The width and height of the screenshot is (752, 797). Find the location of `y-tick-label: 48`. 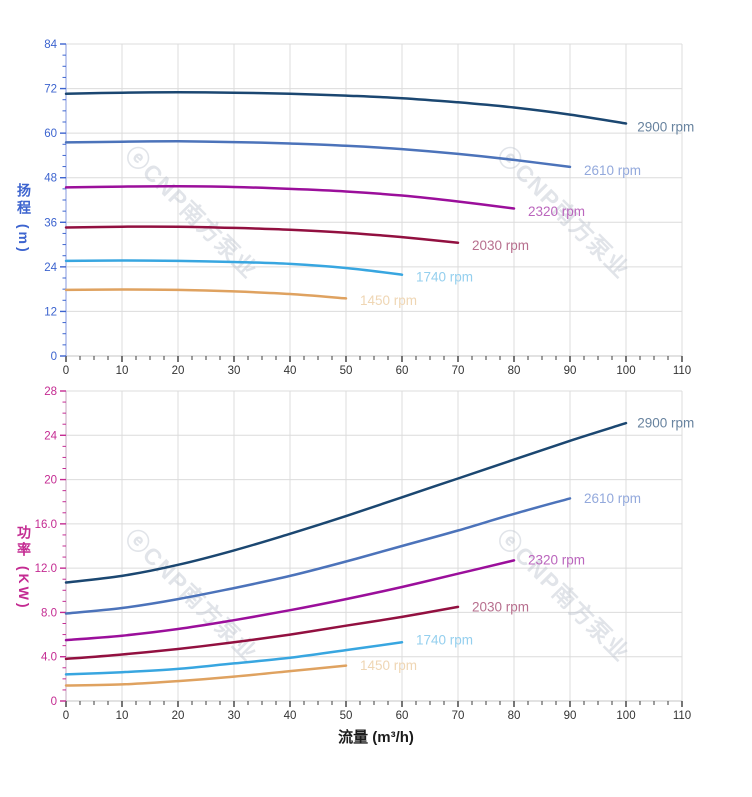

y-tick-label: 48 is located at coordinates (50, 179).